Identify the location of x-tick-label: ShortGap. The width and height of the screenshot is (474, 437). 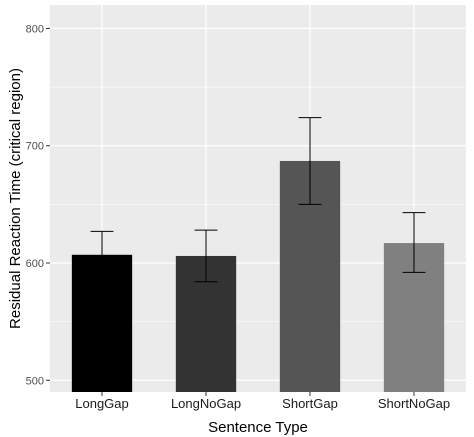
(310, 403).